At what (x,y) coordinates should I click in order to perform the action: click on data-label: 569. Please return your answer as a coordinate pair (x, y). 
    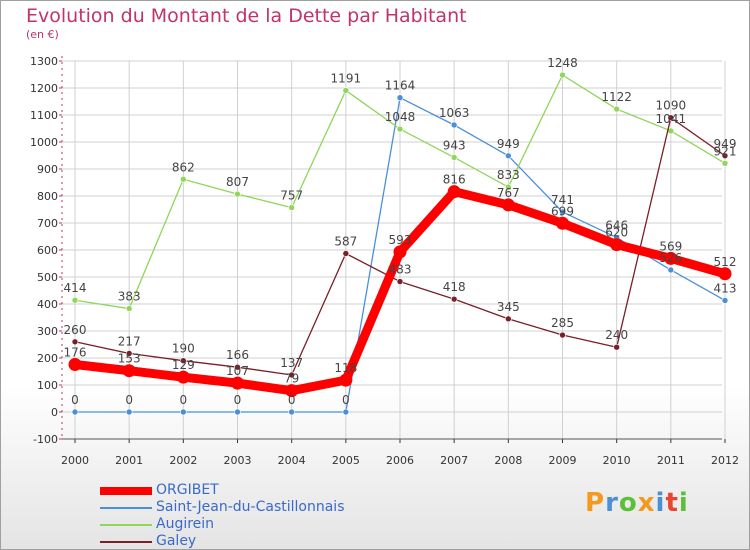
    Looking at the image, I should click on (670, 246).